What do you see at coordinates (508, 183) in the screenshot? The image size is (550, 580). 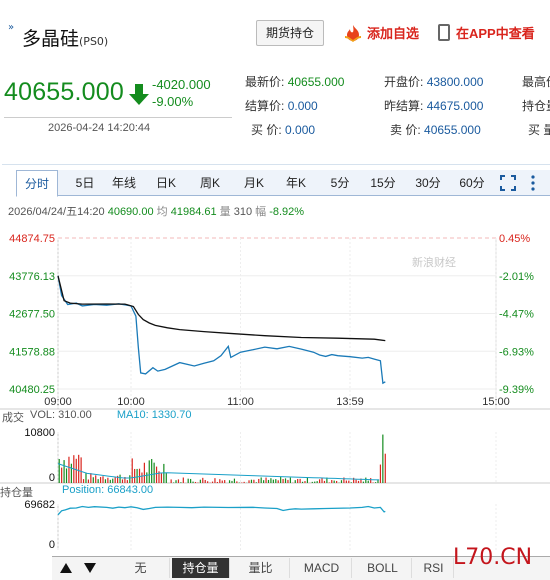 I see `fullscreen-icon` at bounding box center [508, 183].